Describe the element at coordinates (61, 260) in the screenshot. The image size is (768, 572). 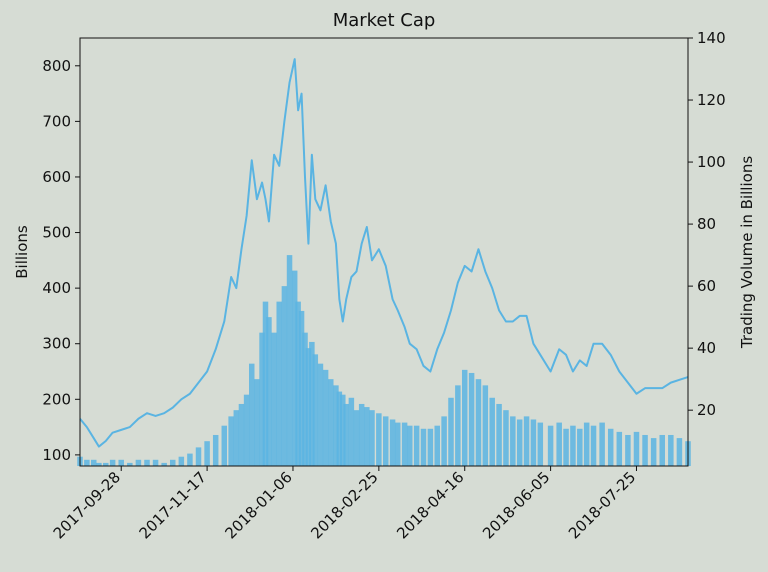
I see `y-axis-left: 100 200 300 400 500 600 700 800` at that location.